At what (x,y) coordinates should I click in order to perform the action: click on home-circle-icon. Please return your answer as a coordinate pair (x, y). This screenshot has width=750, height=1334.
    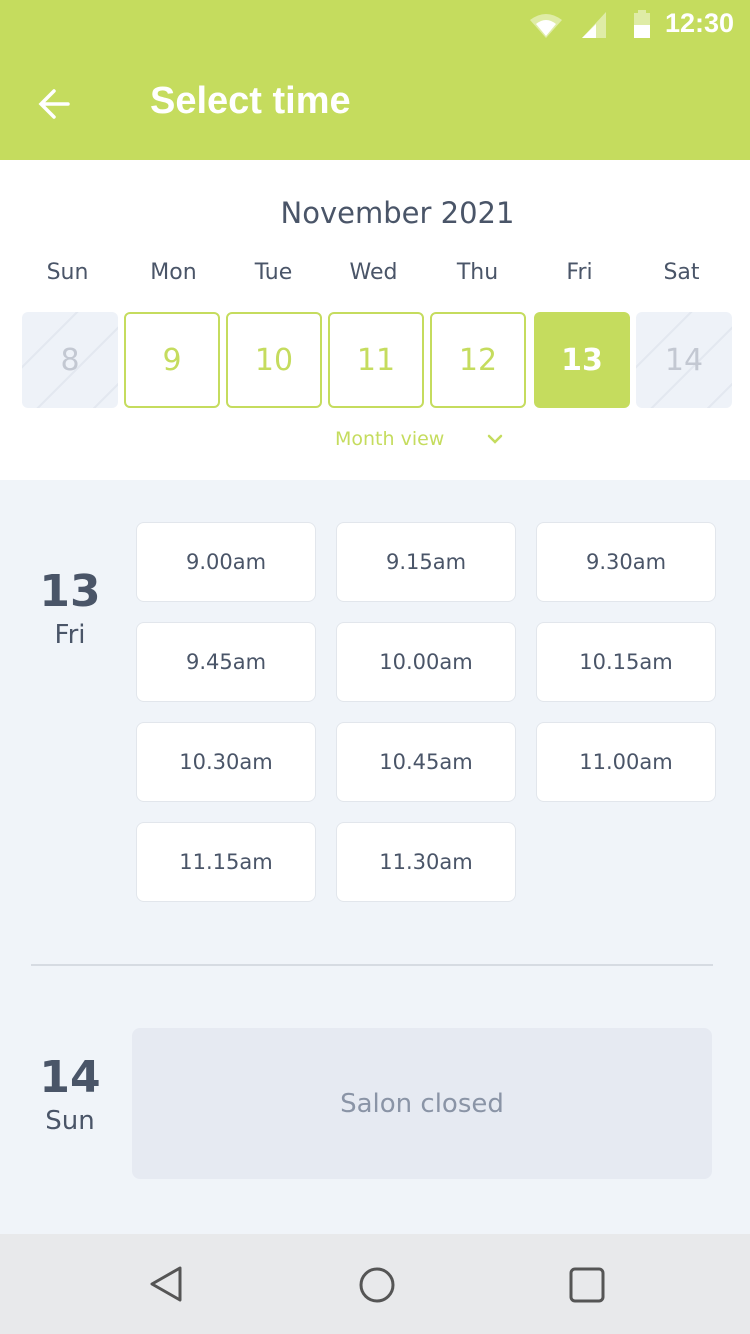
    Looking at the image, I should click on (377, 1285).